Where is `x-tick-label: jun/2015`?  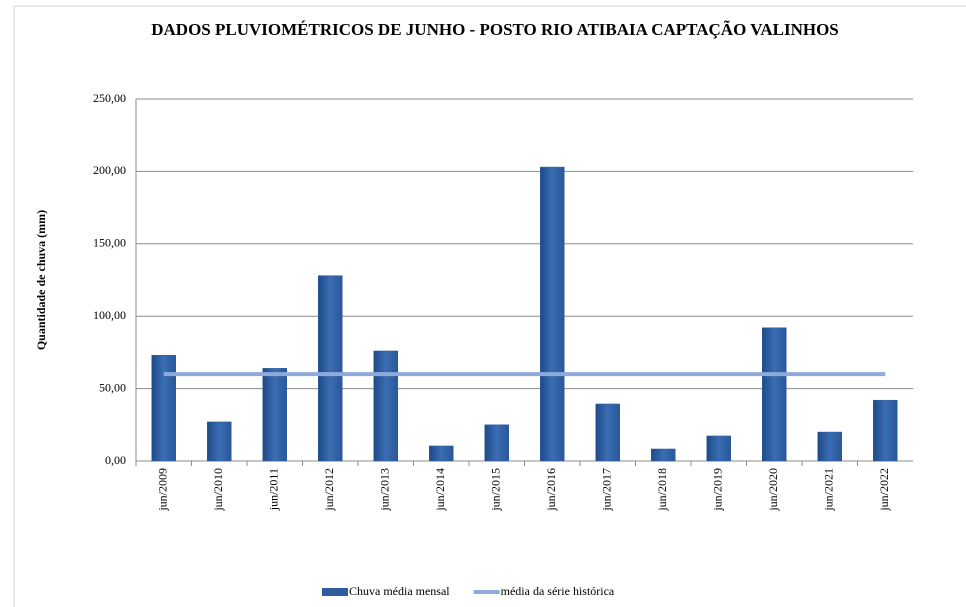
x-tick-label: jun/2015 is located at coordinates (496, 490).